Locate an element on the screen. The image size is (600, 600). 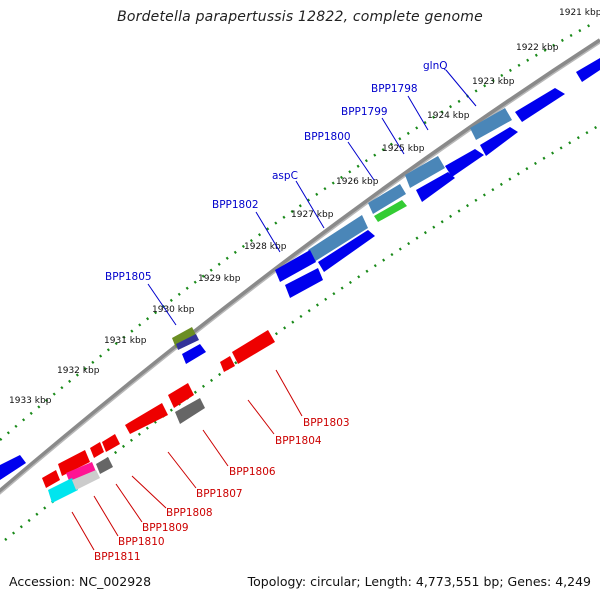
gene-label-BPP1800: BPP1800 is located at coordinates (327, 137).